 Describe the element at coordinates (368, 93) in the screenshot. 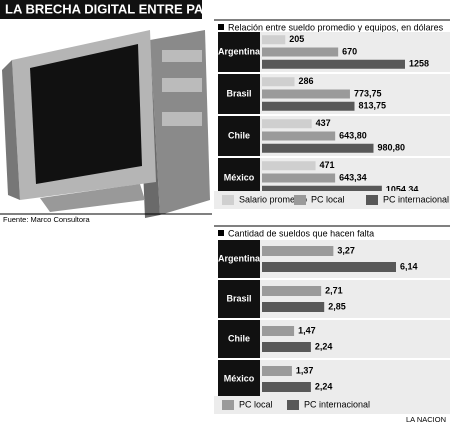

I see `value-label: 773,75` at that location.